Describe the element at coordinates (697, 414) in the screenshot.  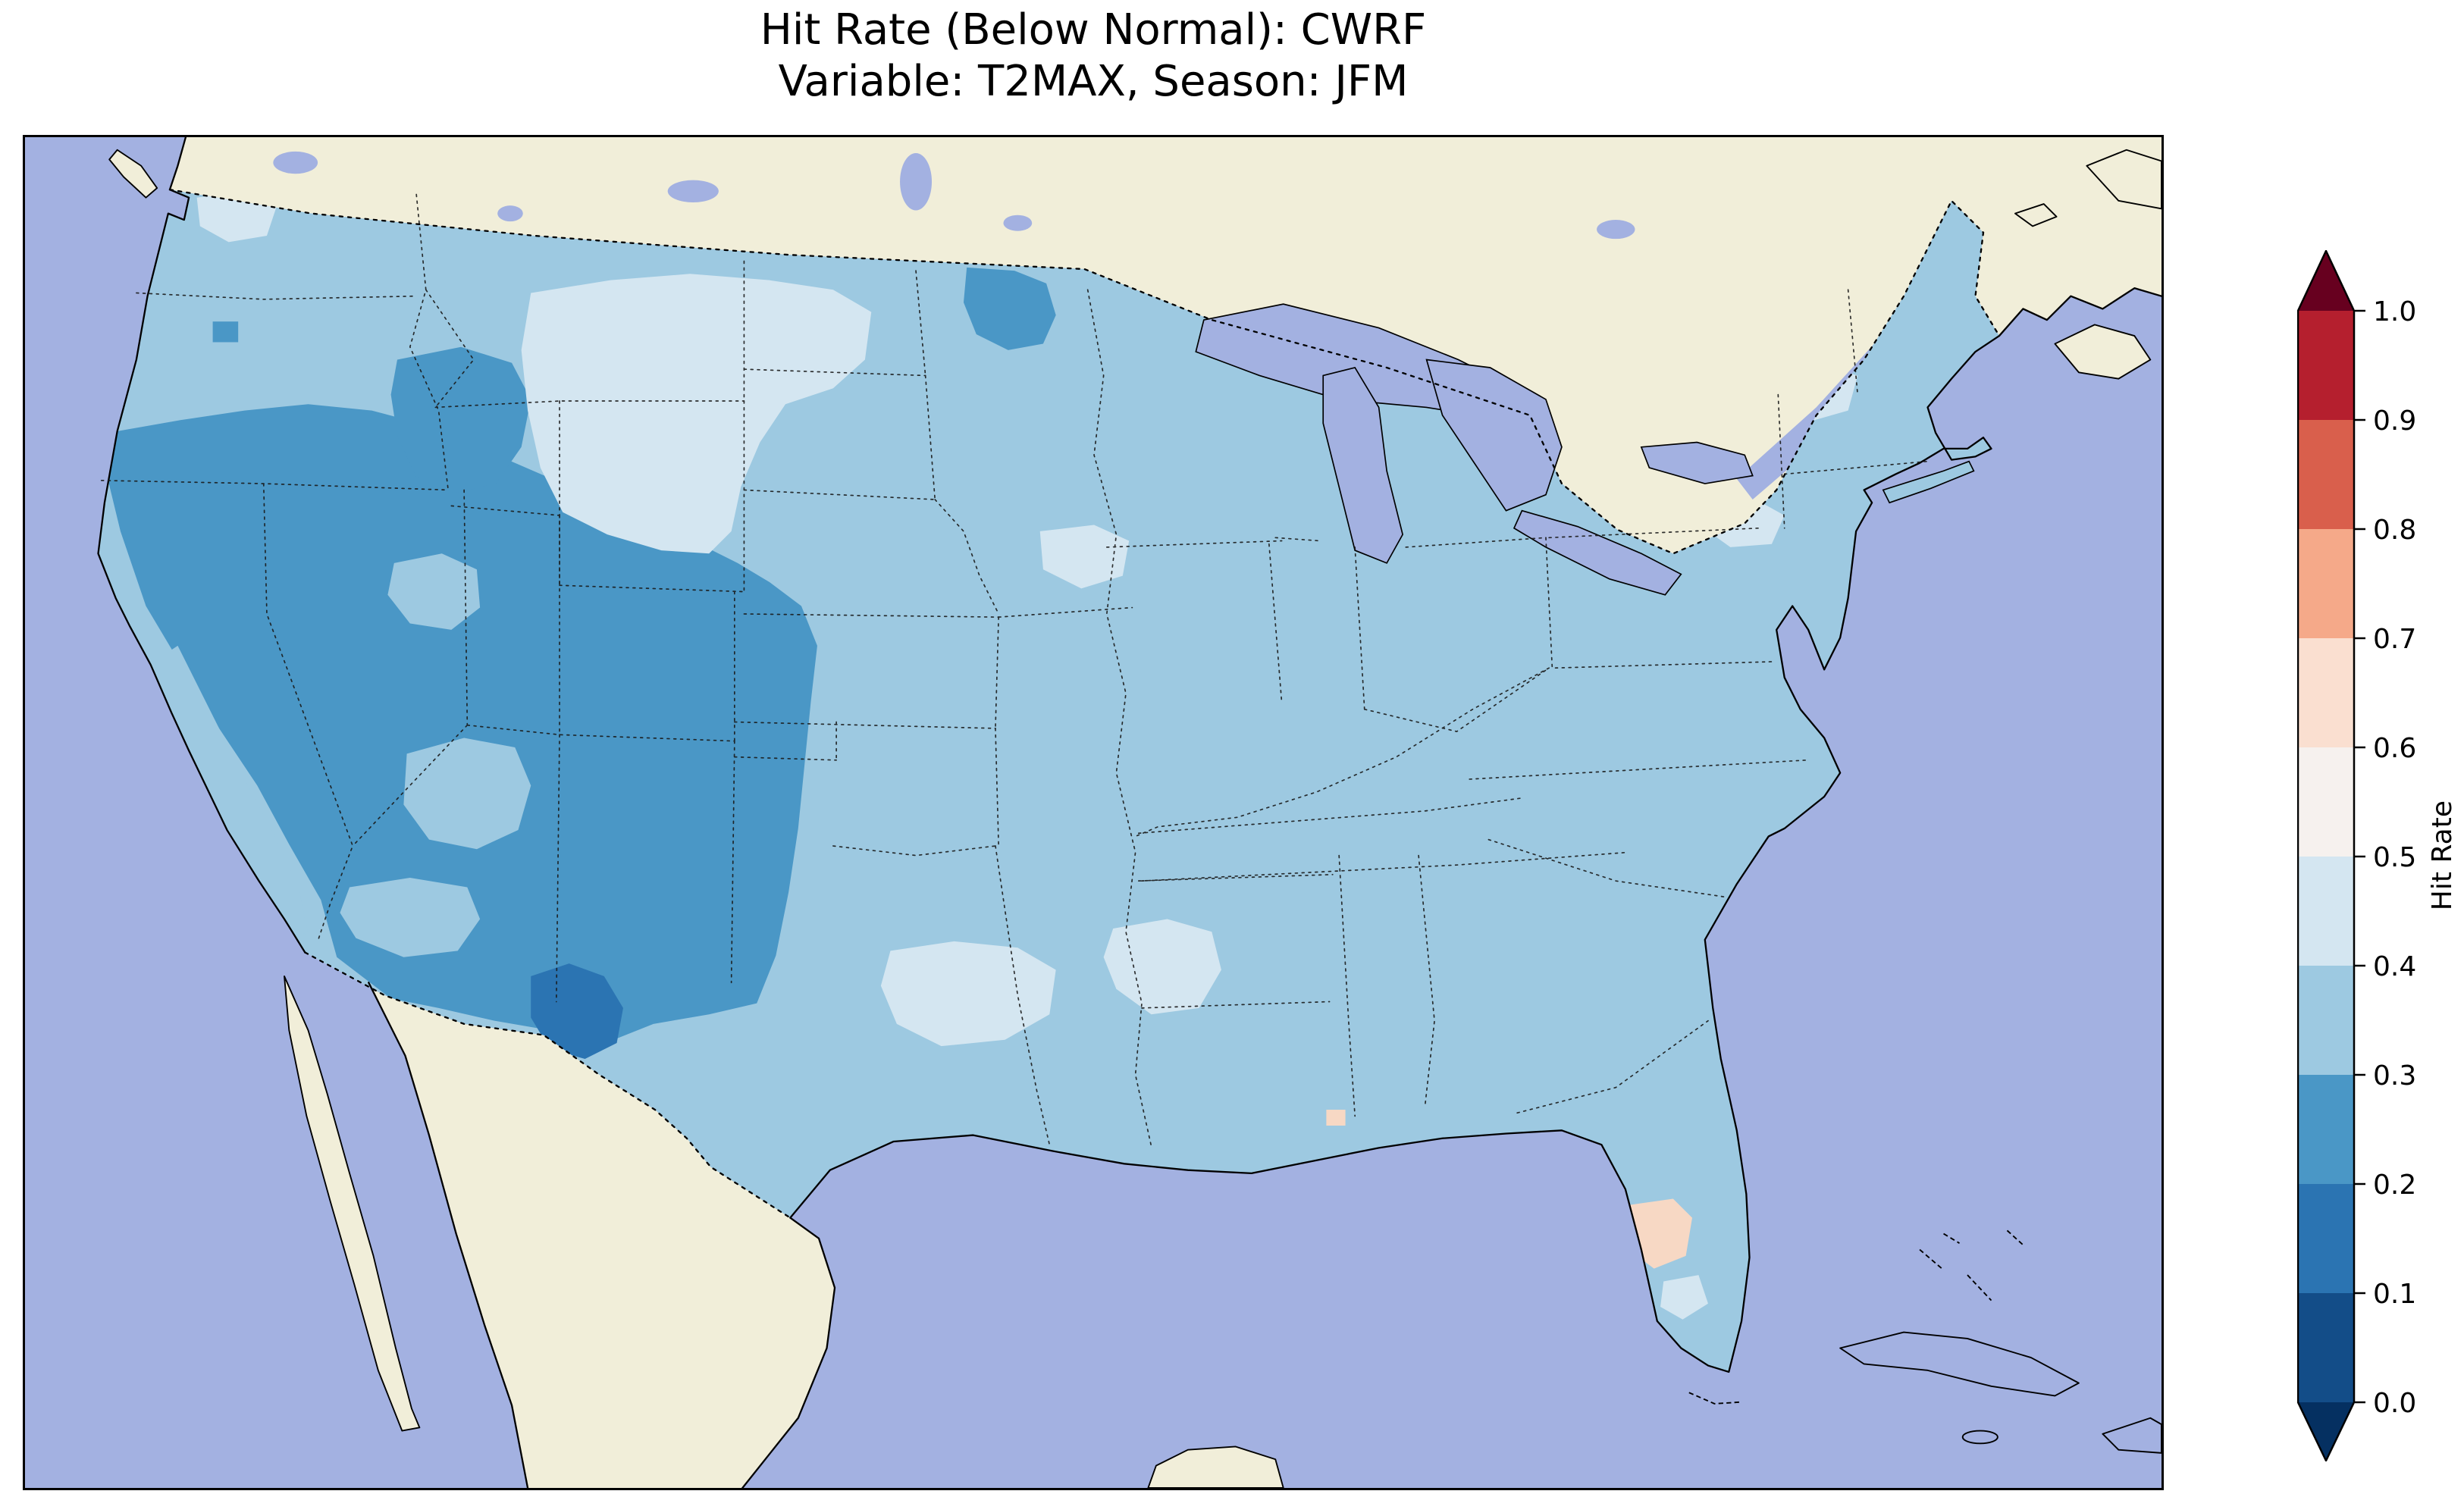
I see `hit-rate-northern-plains-pale` at that location.